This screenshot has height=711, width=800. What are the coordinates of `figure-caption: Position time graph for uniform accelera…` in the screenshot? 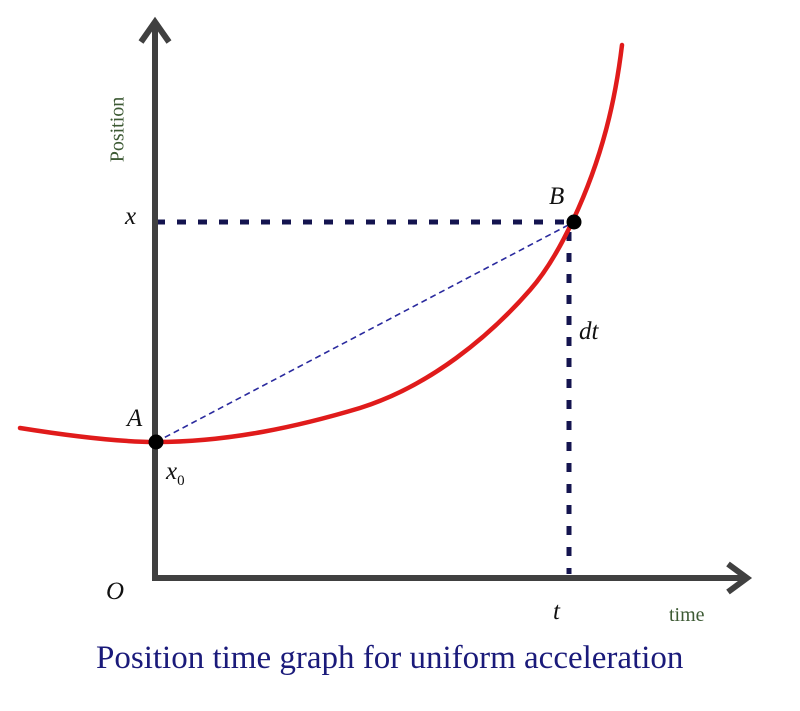 It's located at (390, 658).